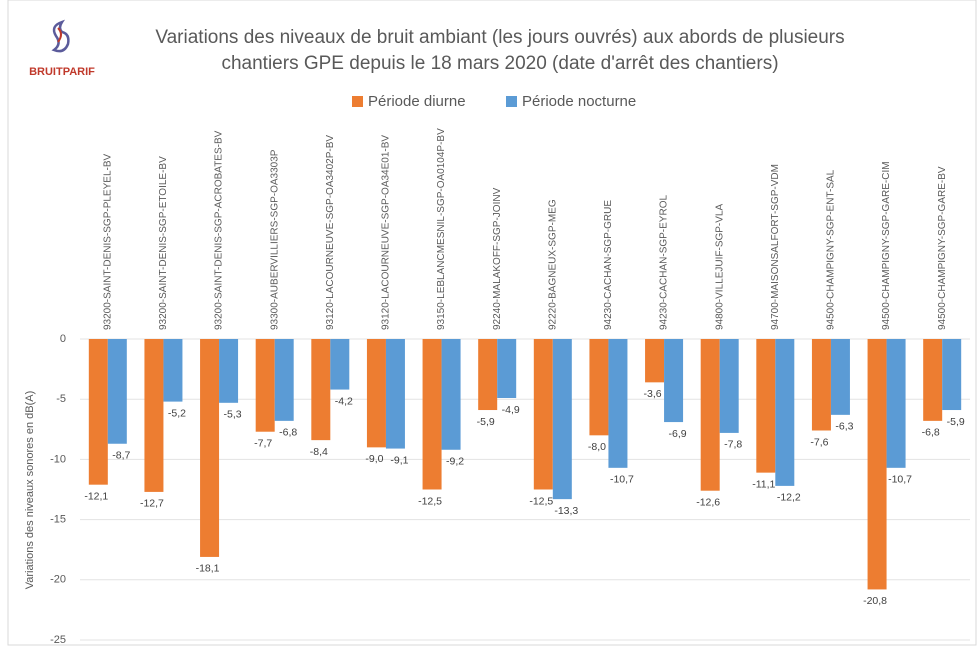 Image resolution: width=977 pixels, height=646 pixels. What do you see at coordinates (233, 415) in the screenshot?
I see `value-label: -5,3` at bounding box center [233, 415].